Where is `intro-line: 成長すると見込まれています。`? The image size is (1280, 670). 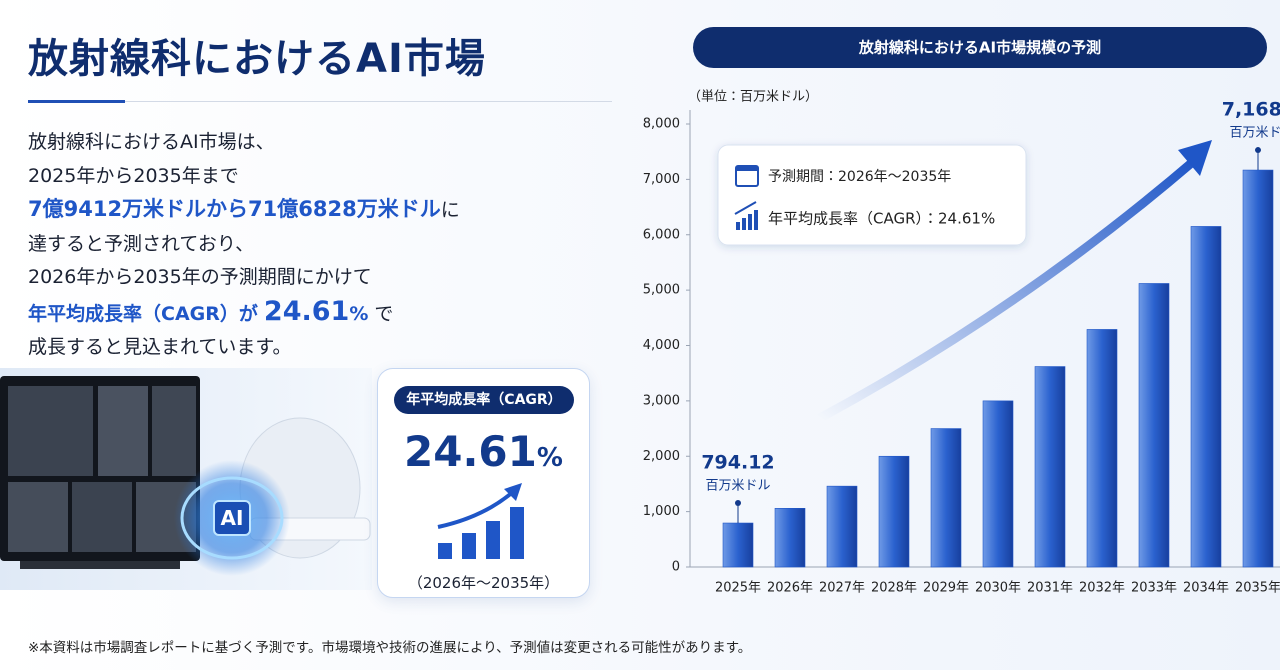
intro-line: 成長すると見込まれています。 is located at coordinates (160, 347).